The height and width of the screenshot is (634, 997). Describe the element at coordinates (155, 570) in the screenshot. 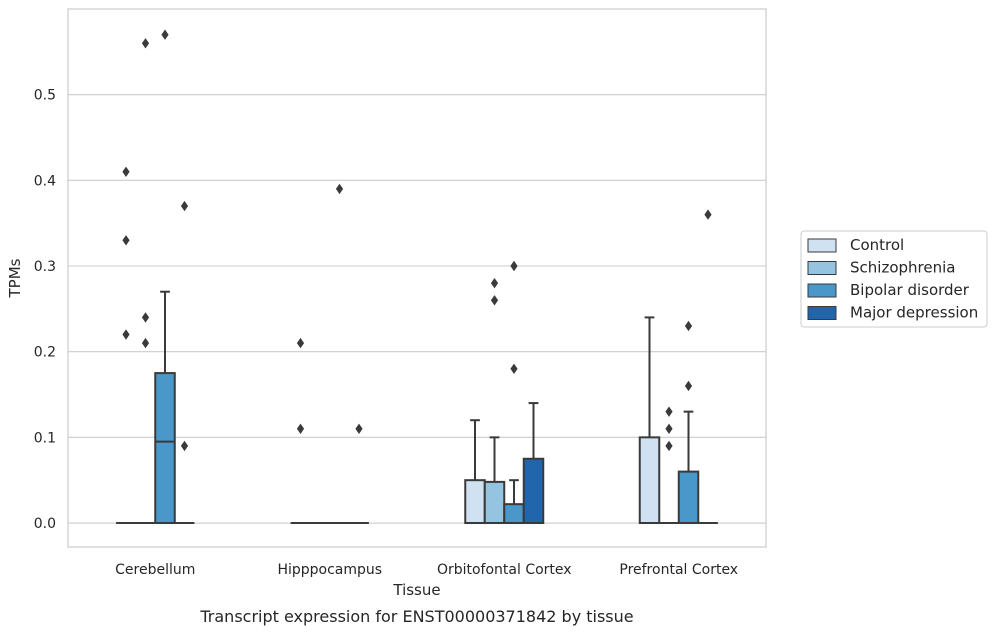

I see `x-tick-label: Cerebellum` at that location.